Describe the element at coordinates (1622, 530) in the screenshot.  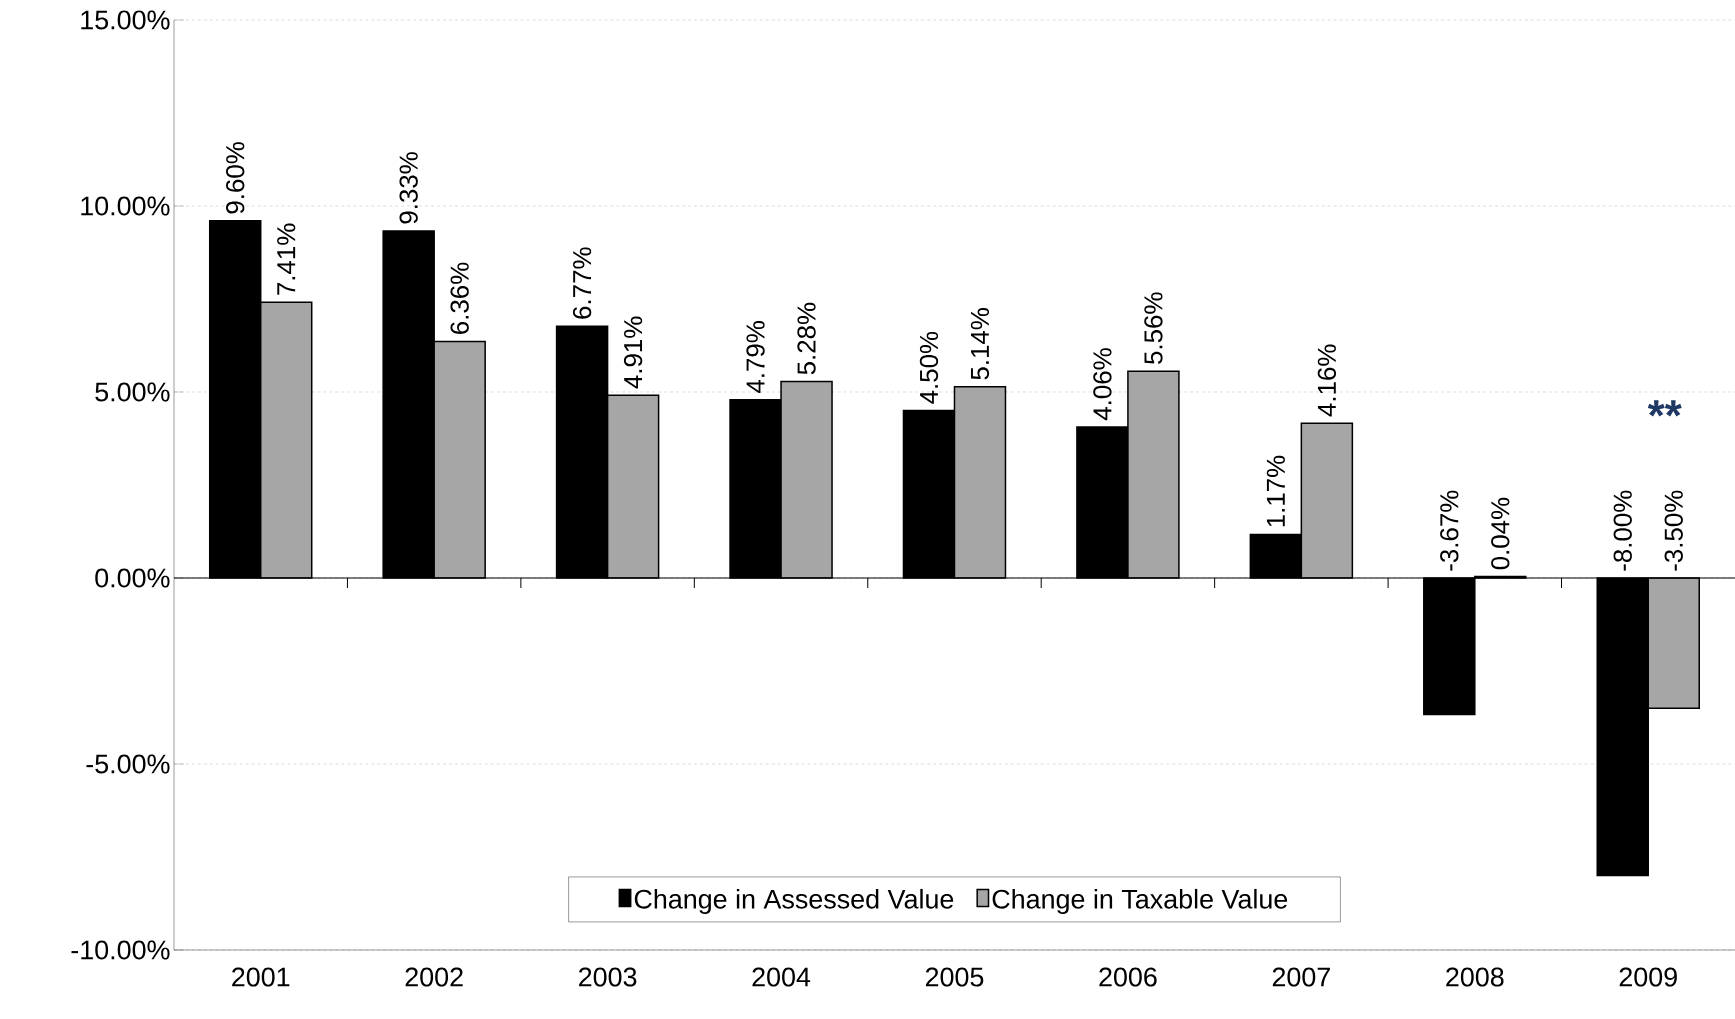
I see `data-label: -8.00%` at that location.